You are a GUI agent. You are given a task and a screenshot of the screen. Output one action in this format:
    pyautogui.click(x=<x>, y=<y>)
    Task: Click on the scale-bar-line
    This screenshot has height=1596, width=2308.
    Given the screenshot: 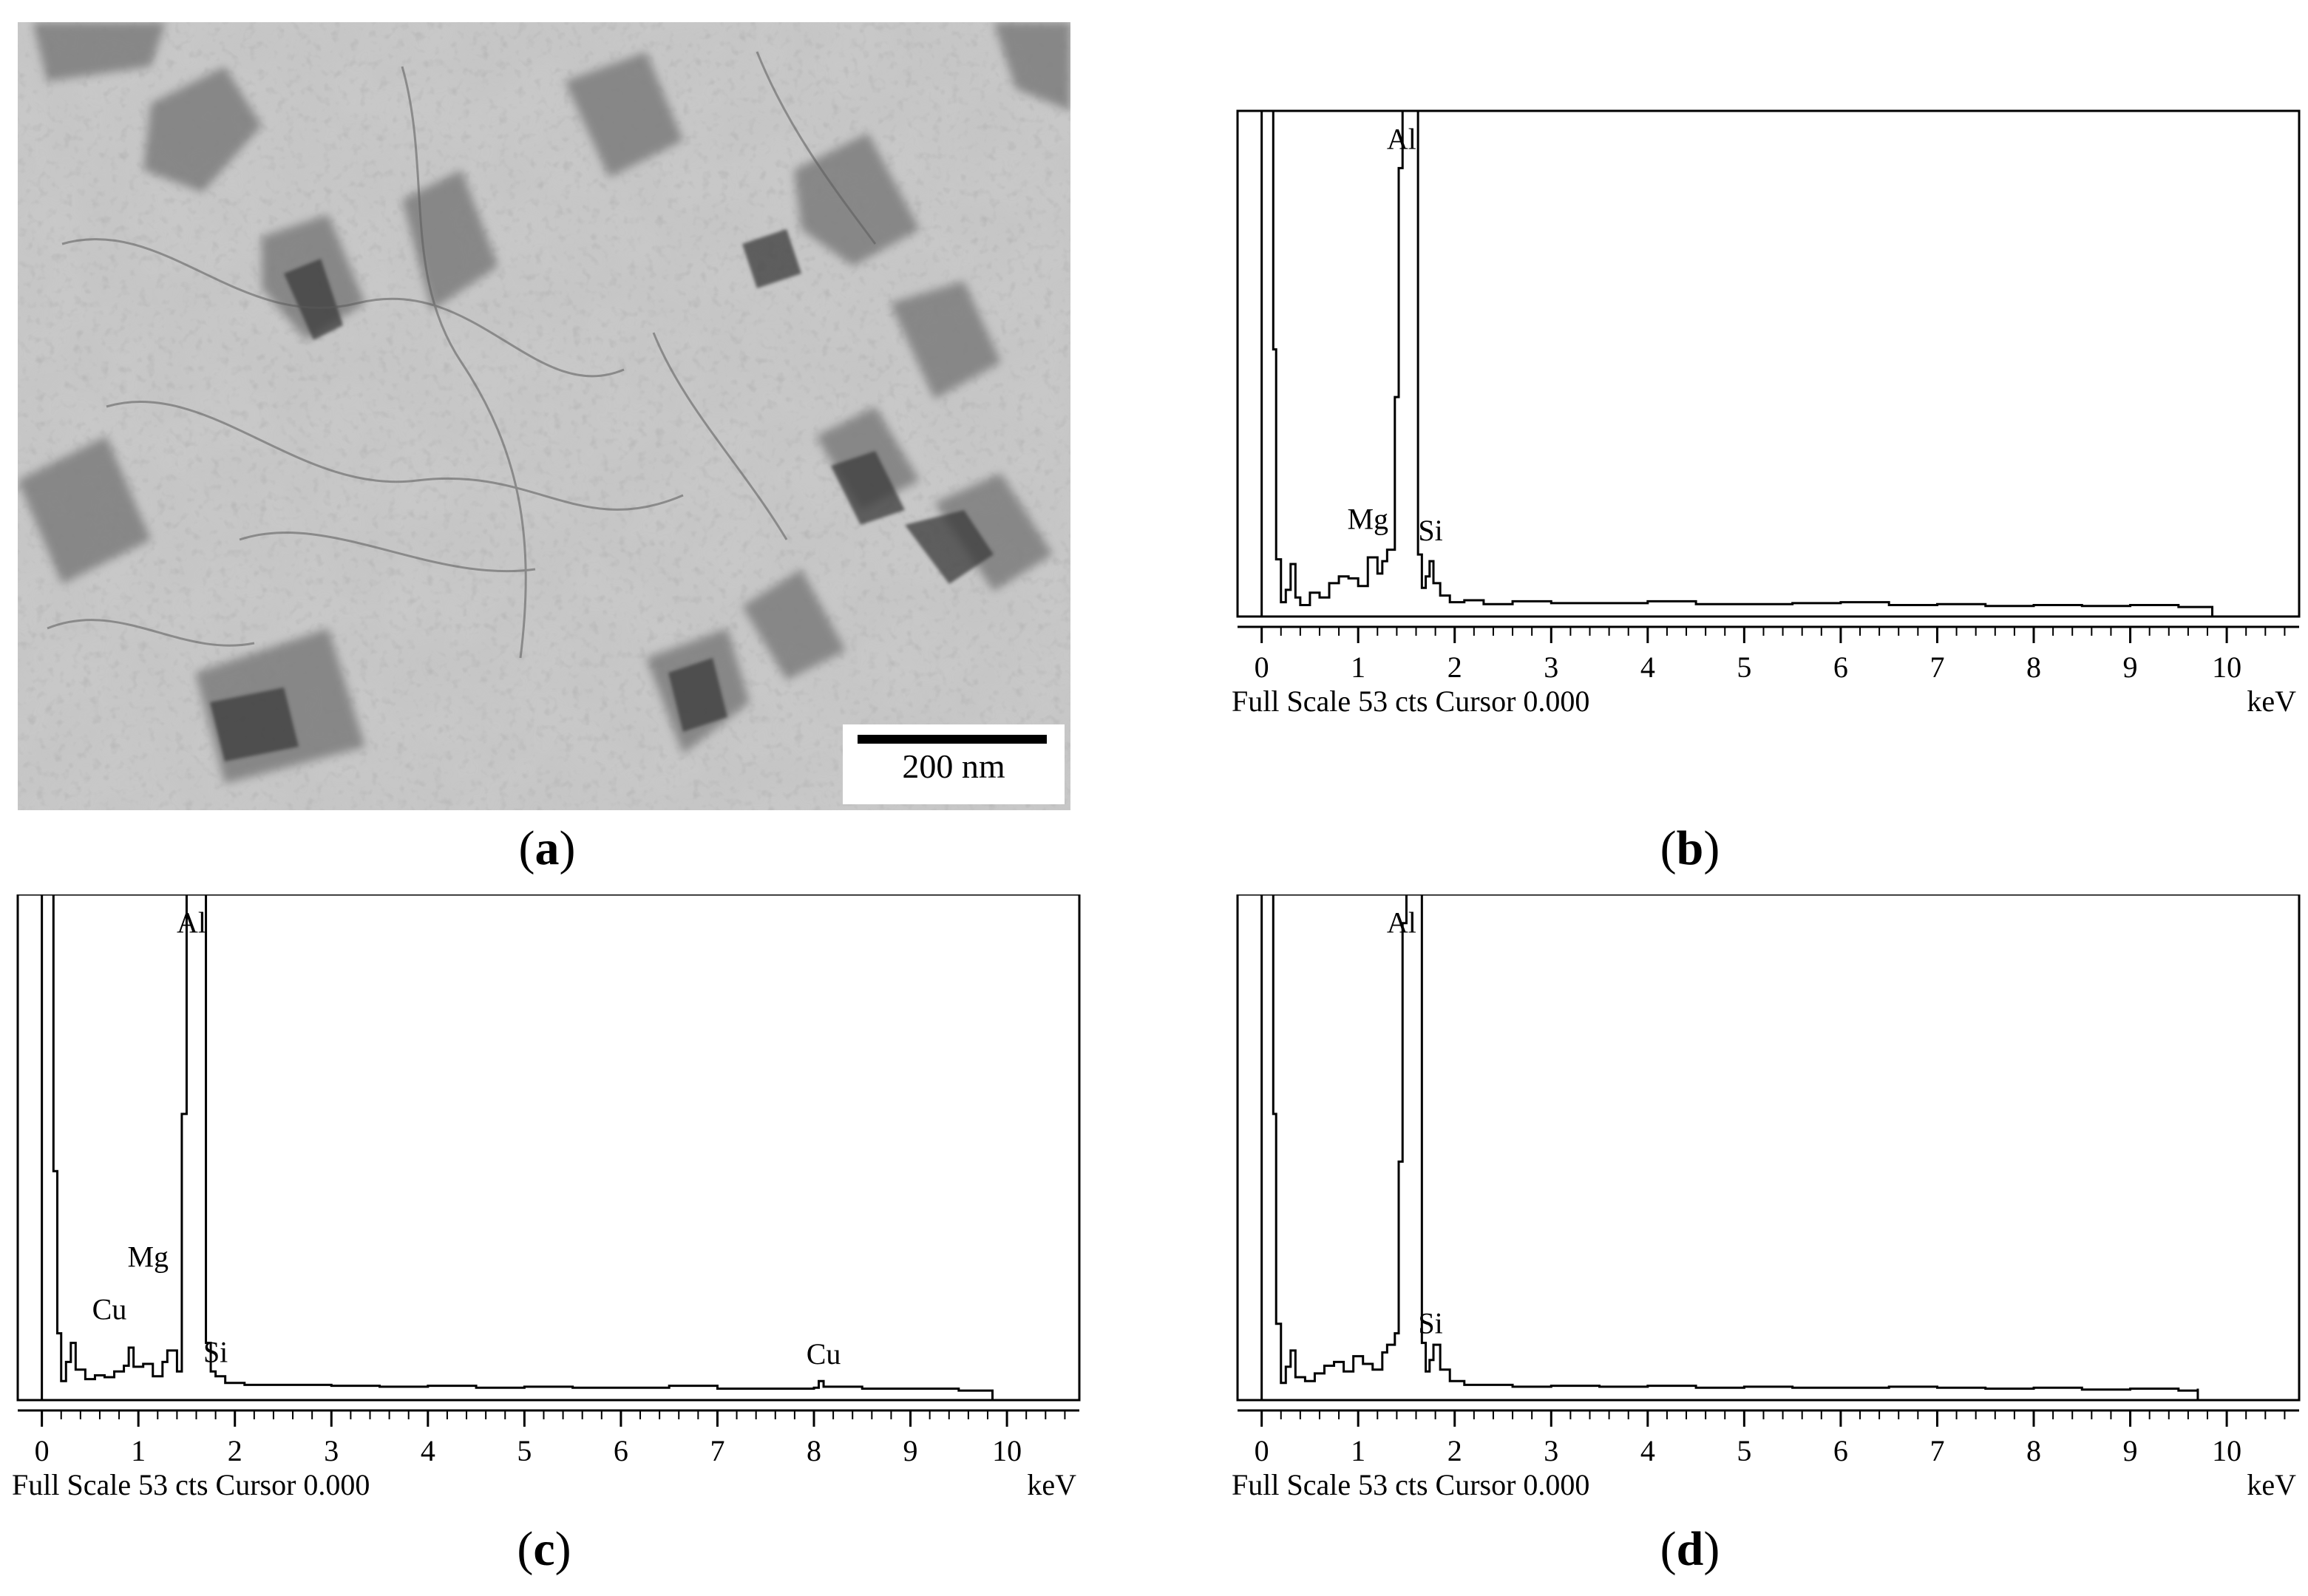 What is the action you would take?
    pyautogui.click(x=952, y=739)
    